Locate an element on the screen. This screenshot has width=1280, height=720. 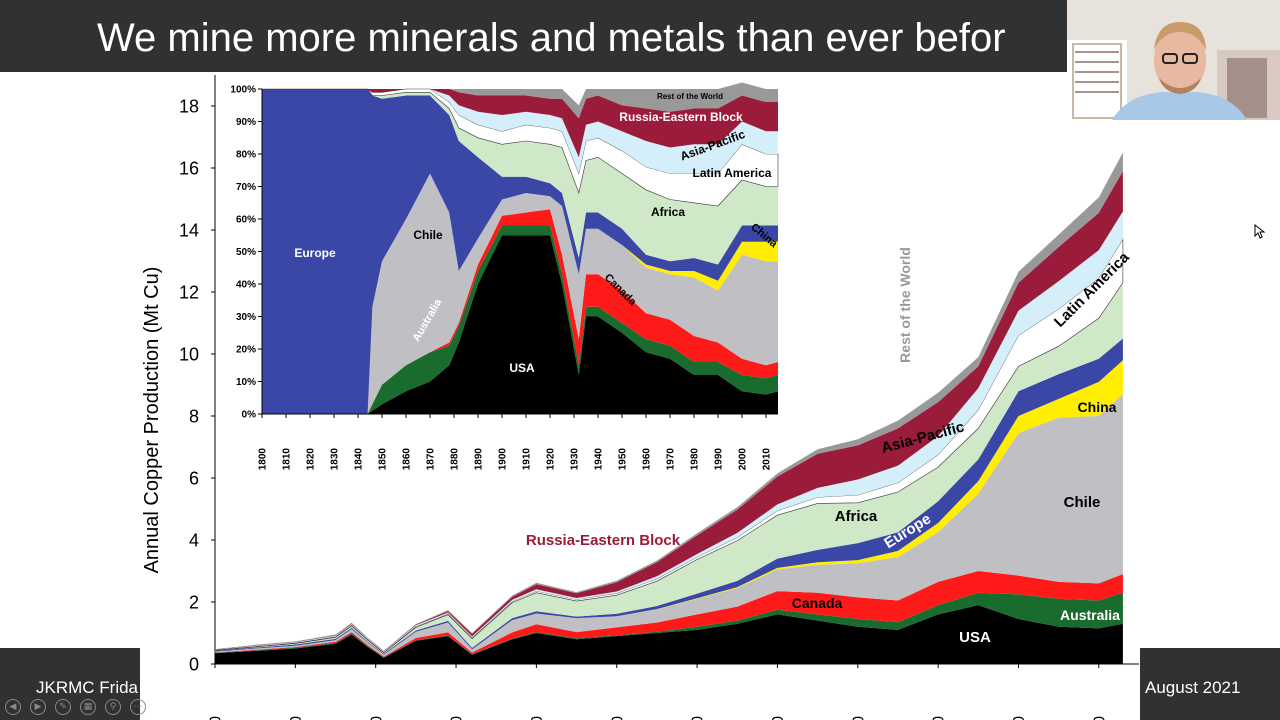
prev-icon: ◀ is located at coordinates (13, 707).